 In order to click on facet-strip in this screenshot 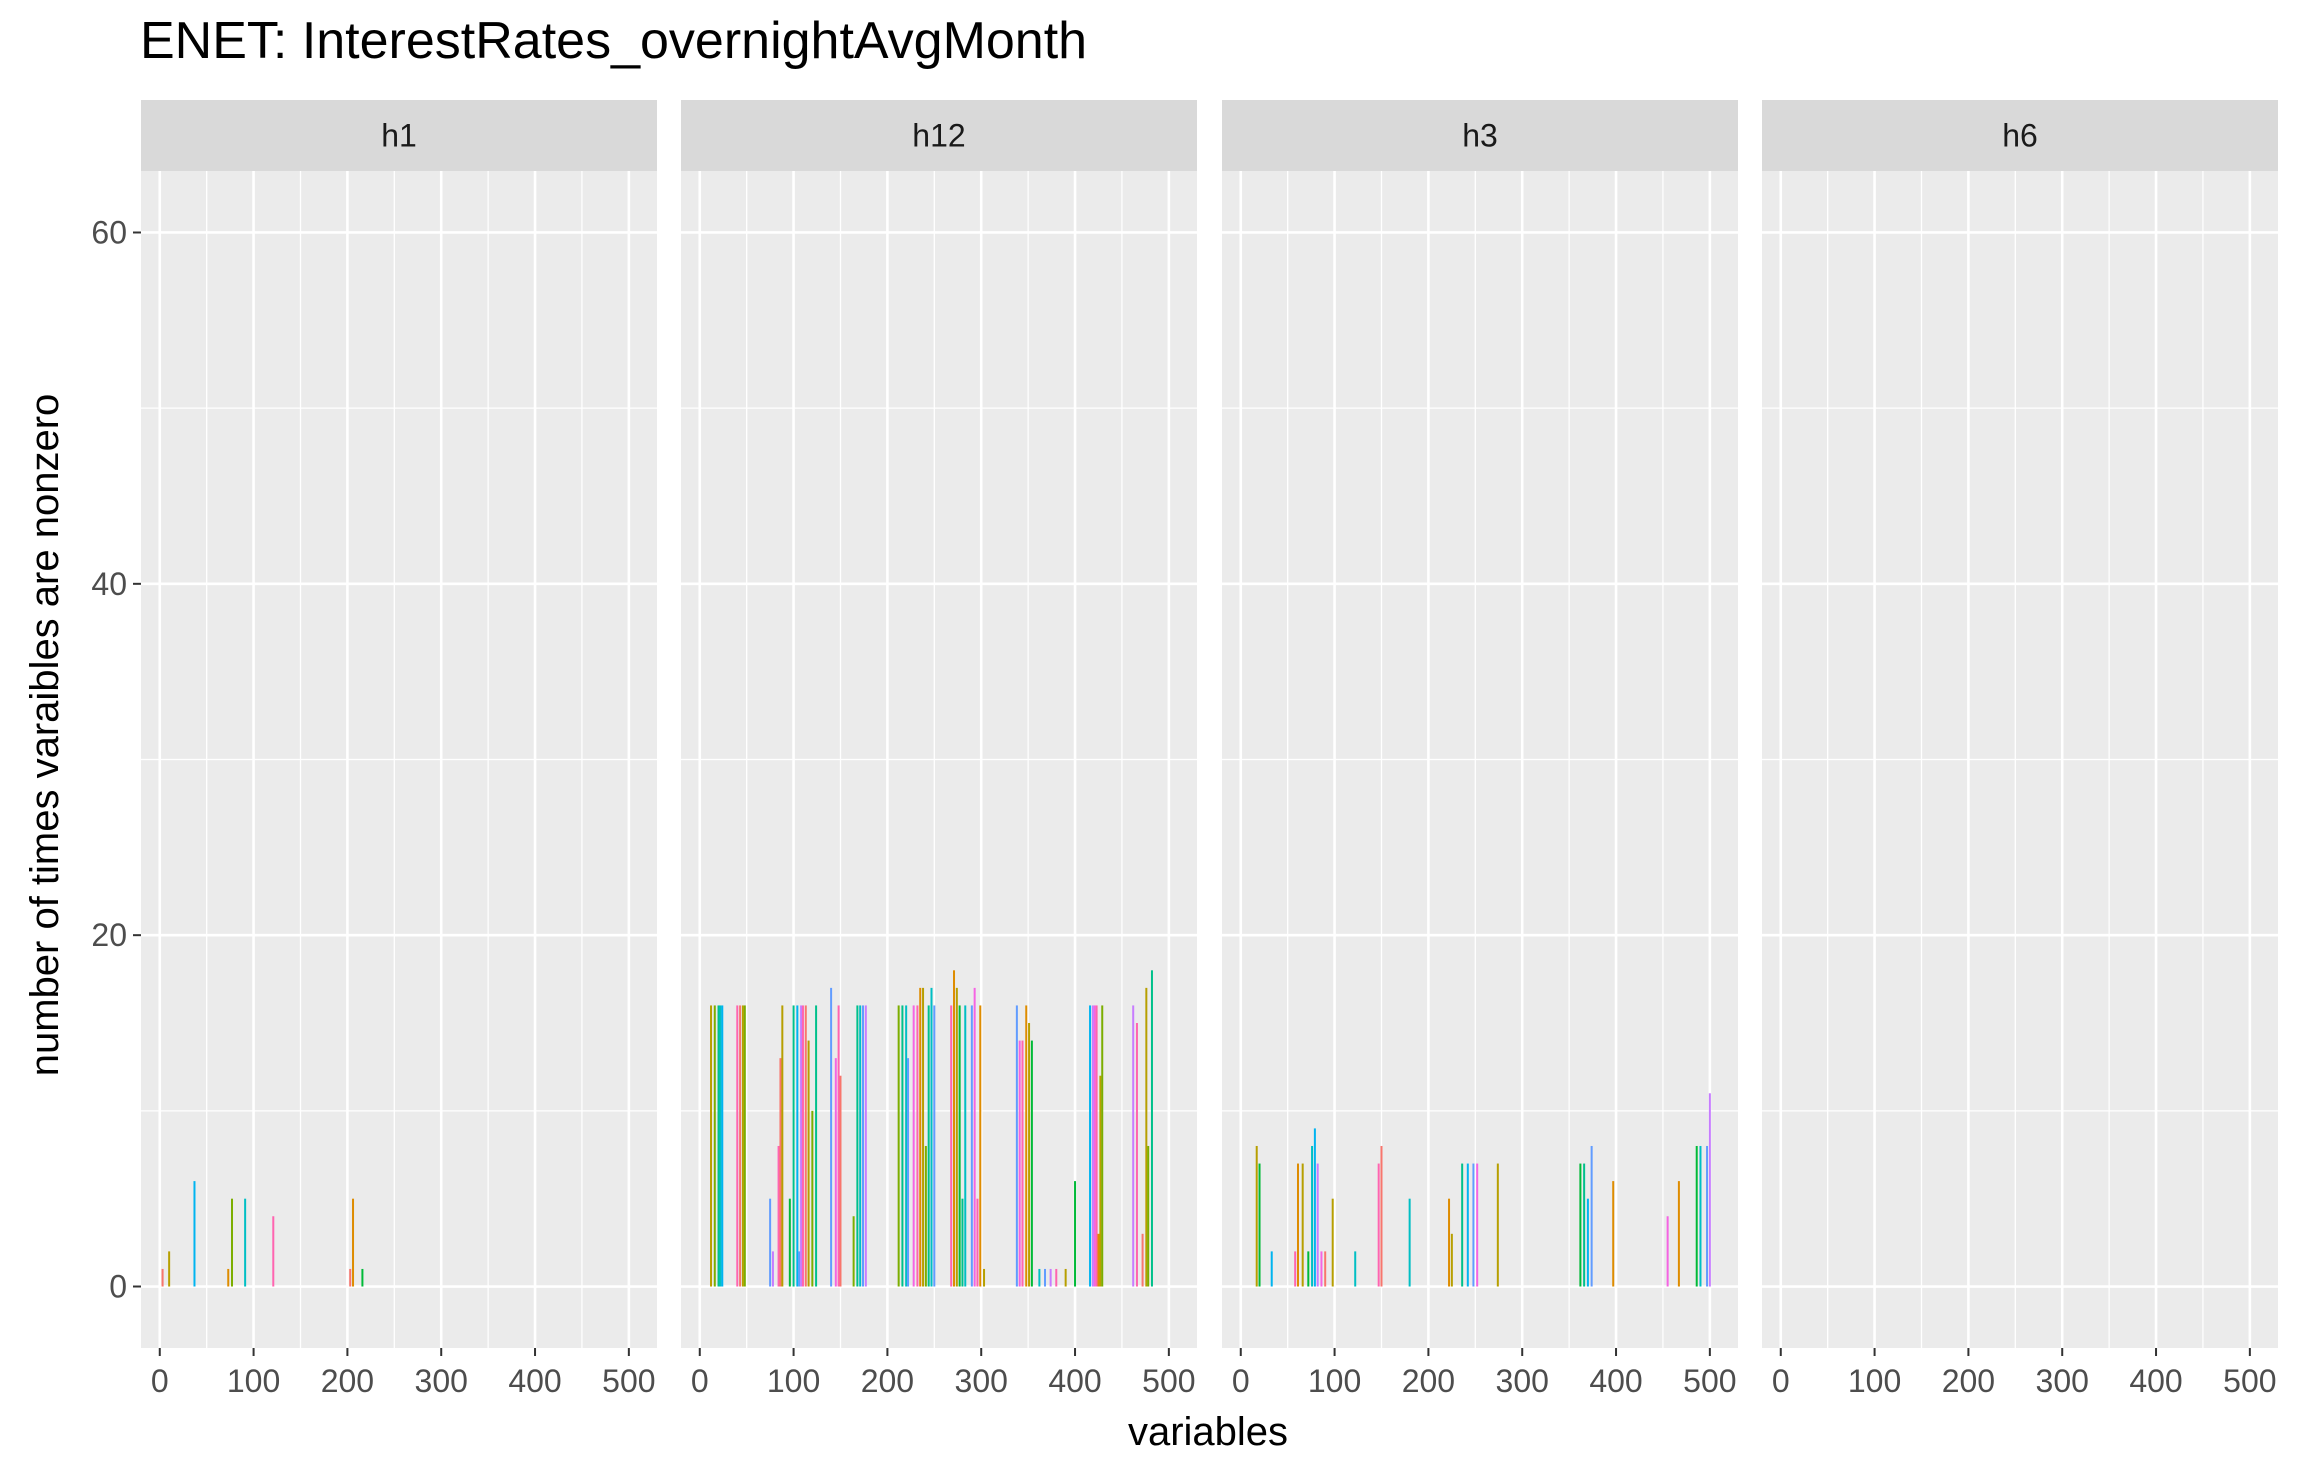, I will do `click(1480, 135)`.